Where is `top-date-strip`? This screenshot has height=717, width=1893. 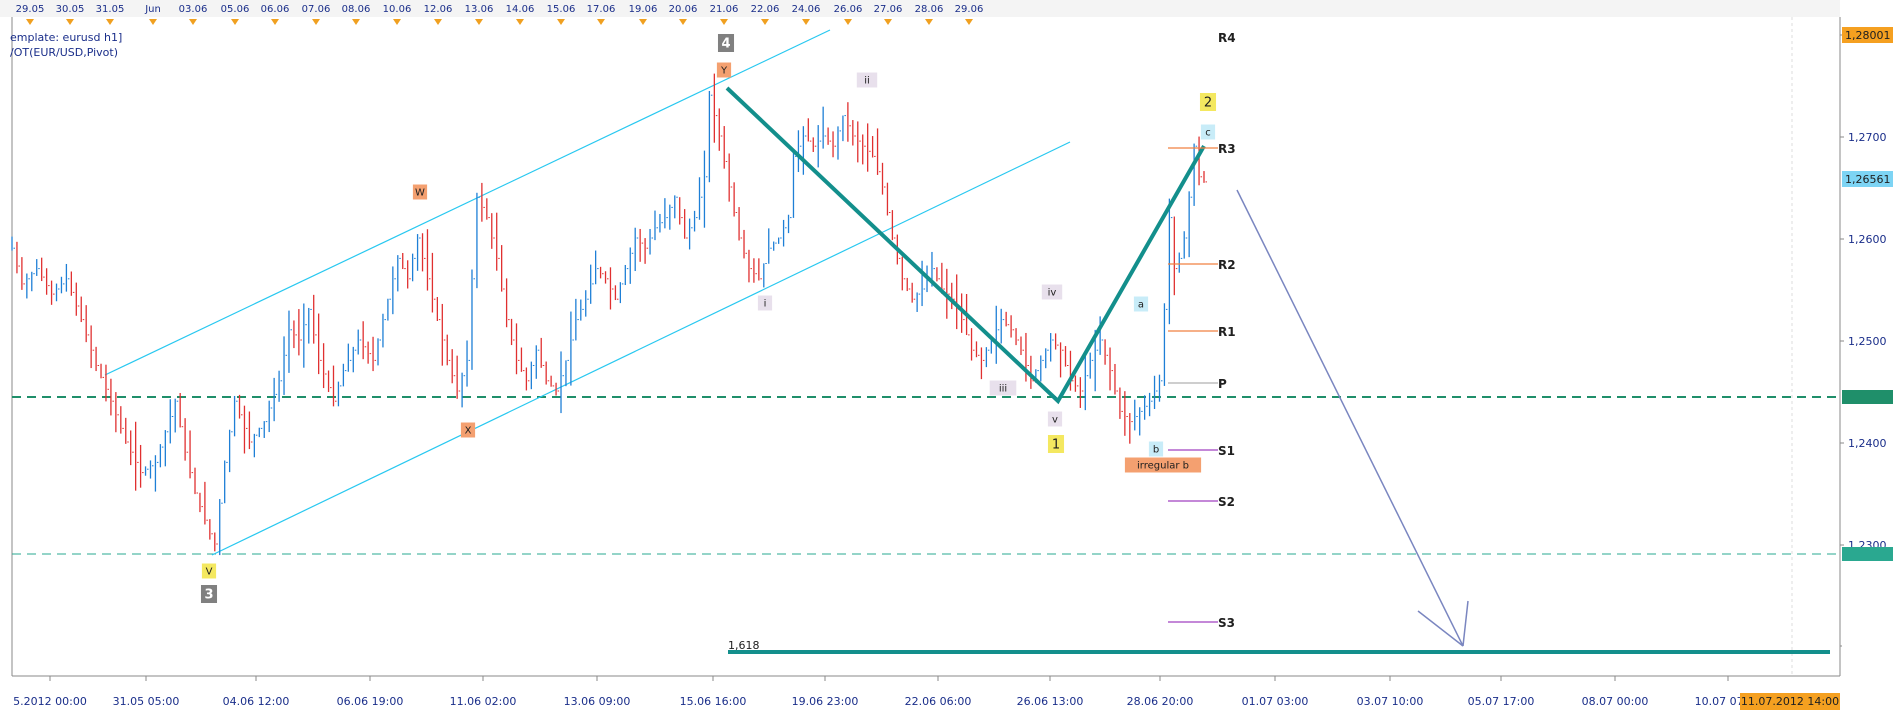
top-date-strip is located at coordinates (920, 8).